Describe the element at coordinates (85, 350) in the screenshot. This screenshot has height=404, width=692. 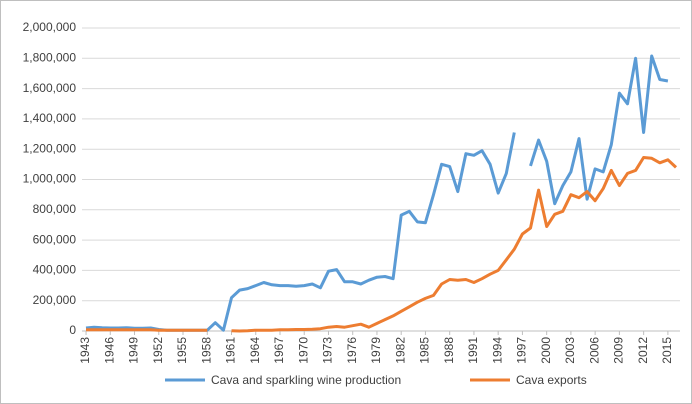
I see `x-tick-label: 1943` at that location.